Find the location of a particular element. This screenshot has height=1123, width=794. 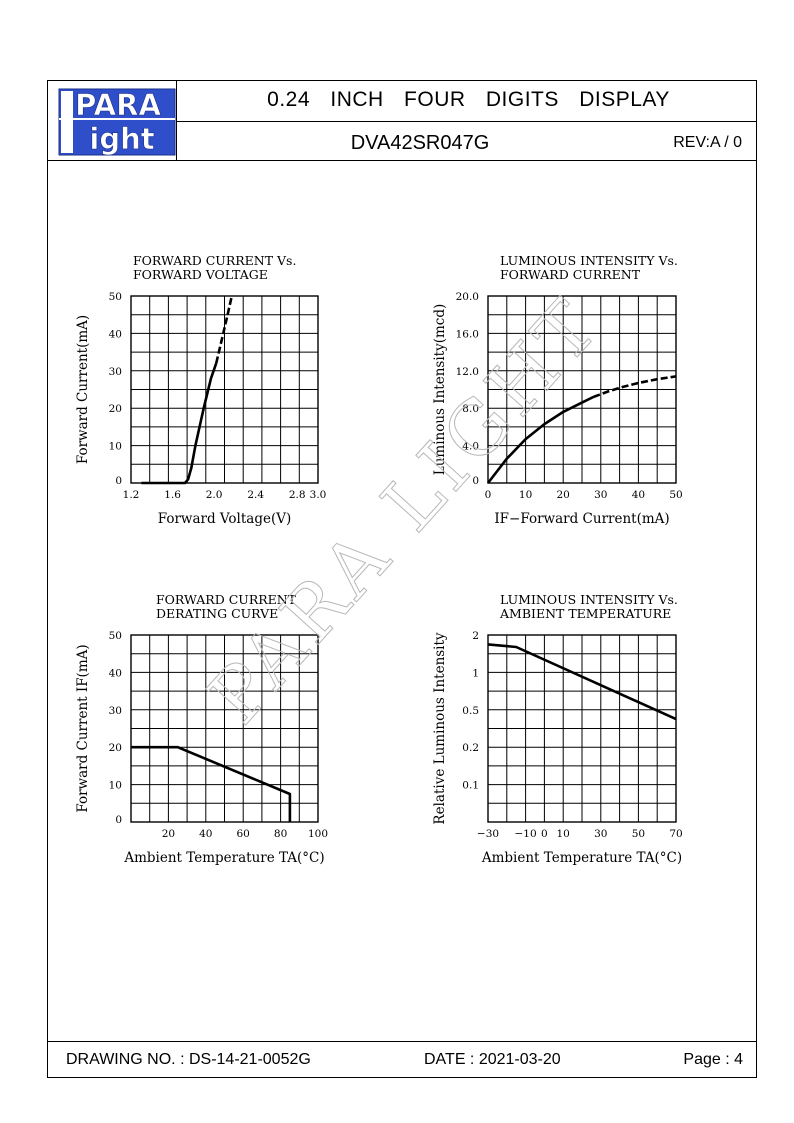

para-light-logo: PARA ight is located at coordinates (117, 122).